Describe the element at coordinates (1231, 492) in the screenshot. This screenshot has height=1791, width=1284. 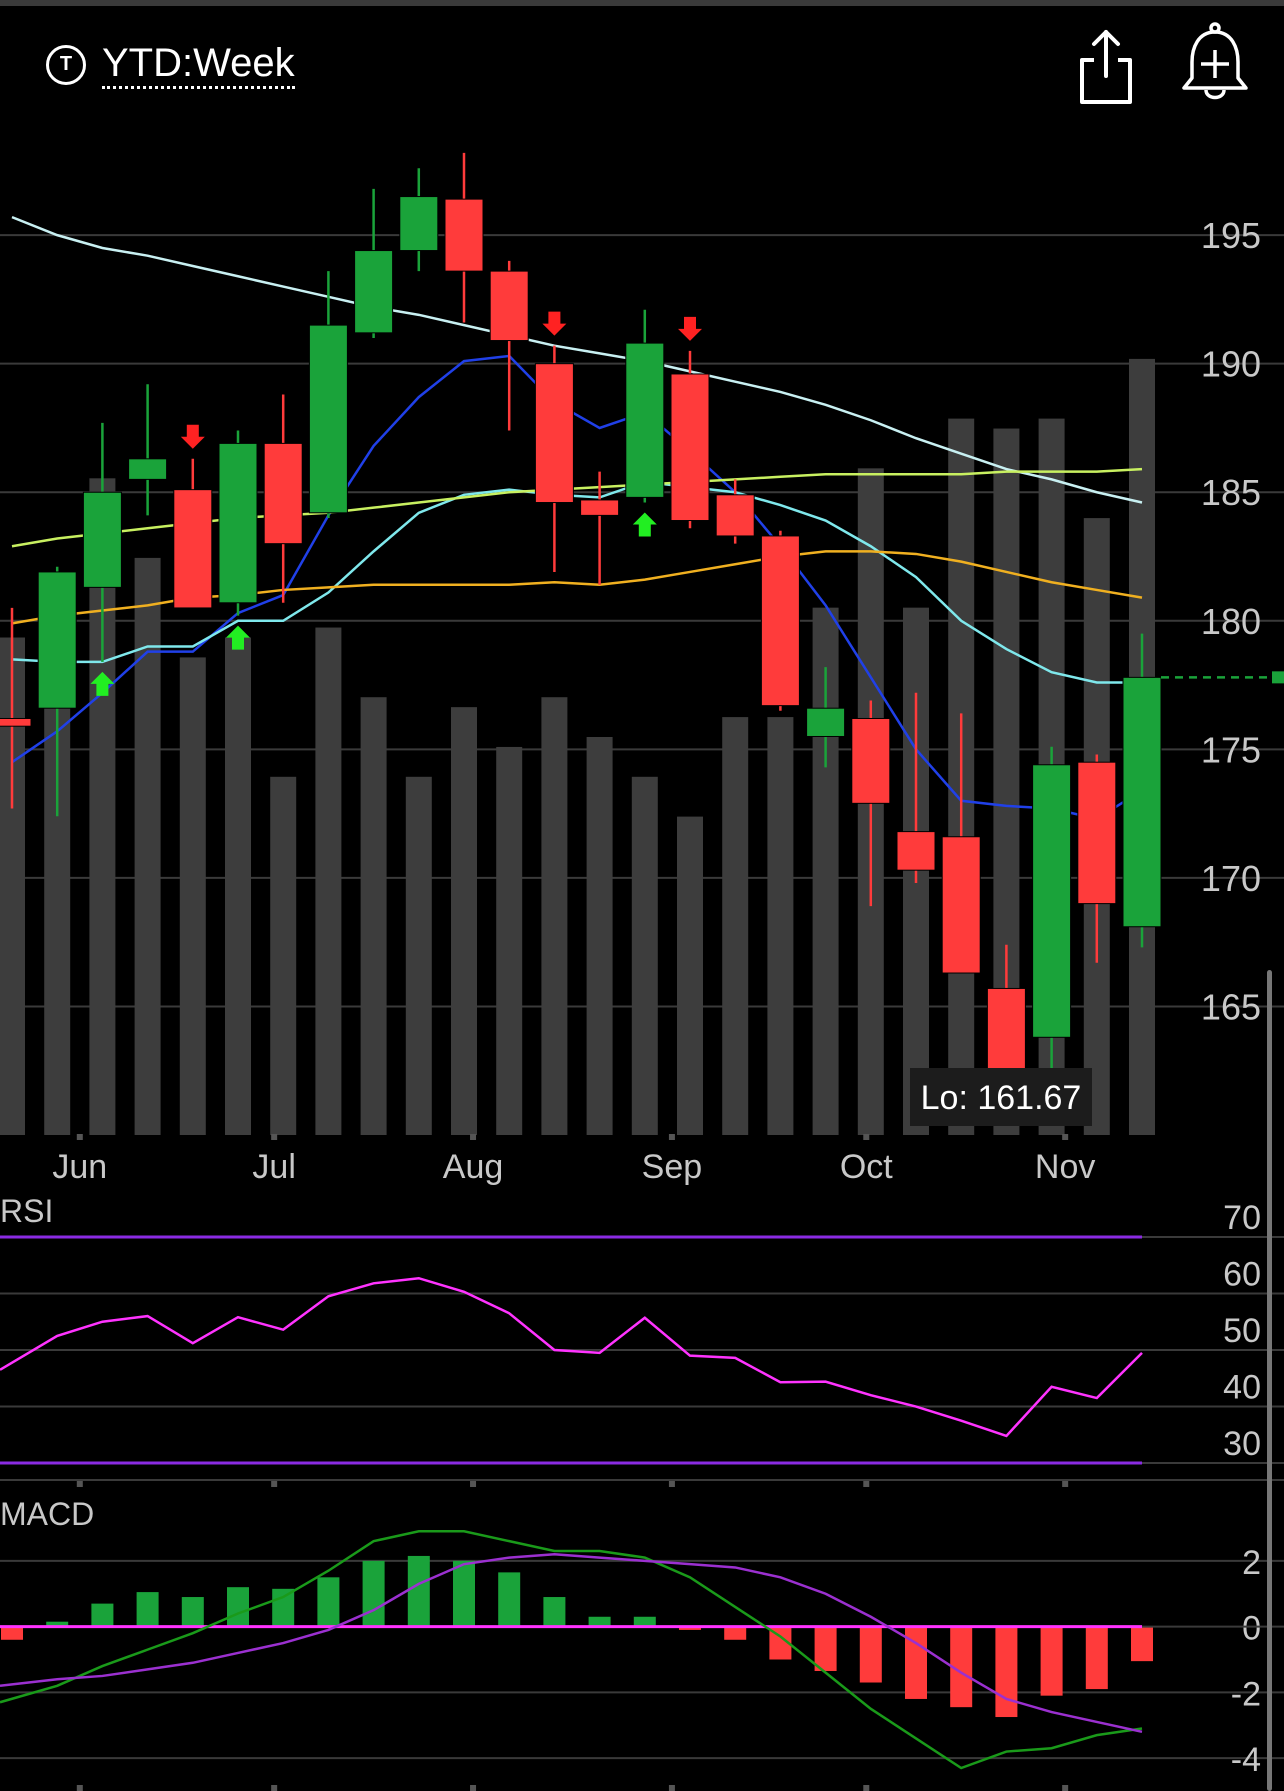
I see `price-tick-label: 185` at that location.